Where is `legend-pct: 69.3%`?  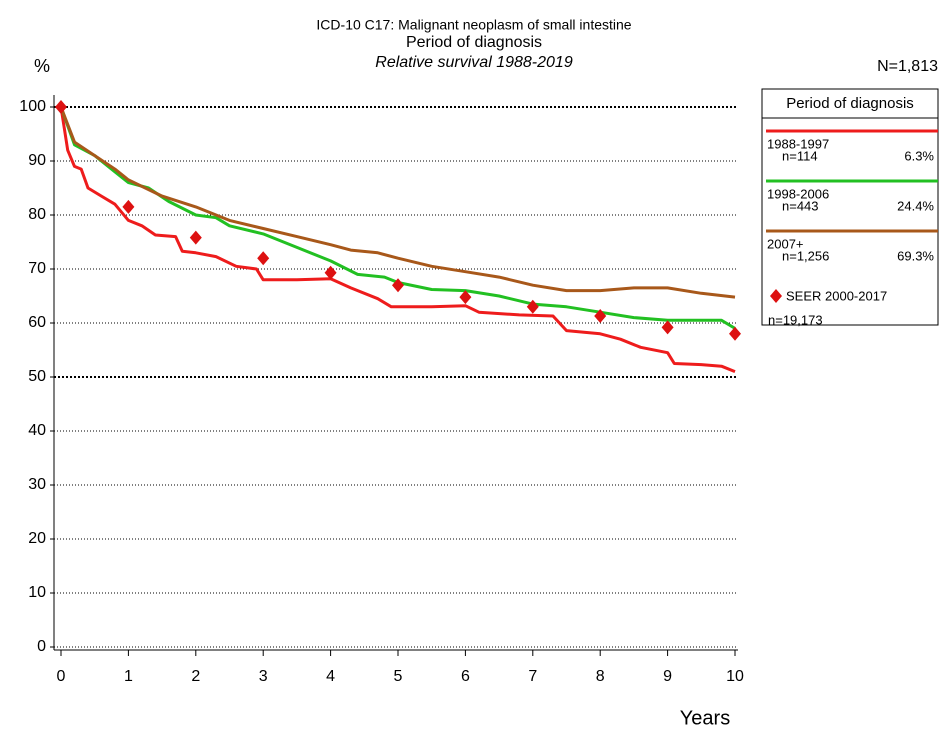
legend-pct: 69.3% is located at coordinates (915, 255).